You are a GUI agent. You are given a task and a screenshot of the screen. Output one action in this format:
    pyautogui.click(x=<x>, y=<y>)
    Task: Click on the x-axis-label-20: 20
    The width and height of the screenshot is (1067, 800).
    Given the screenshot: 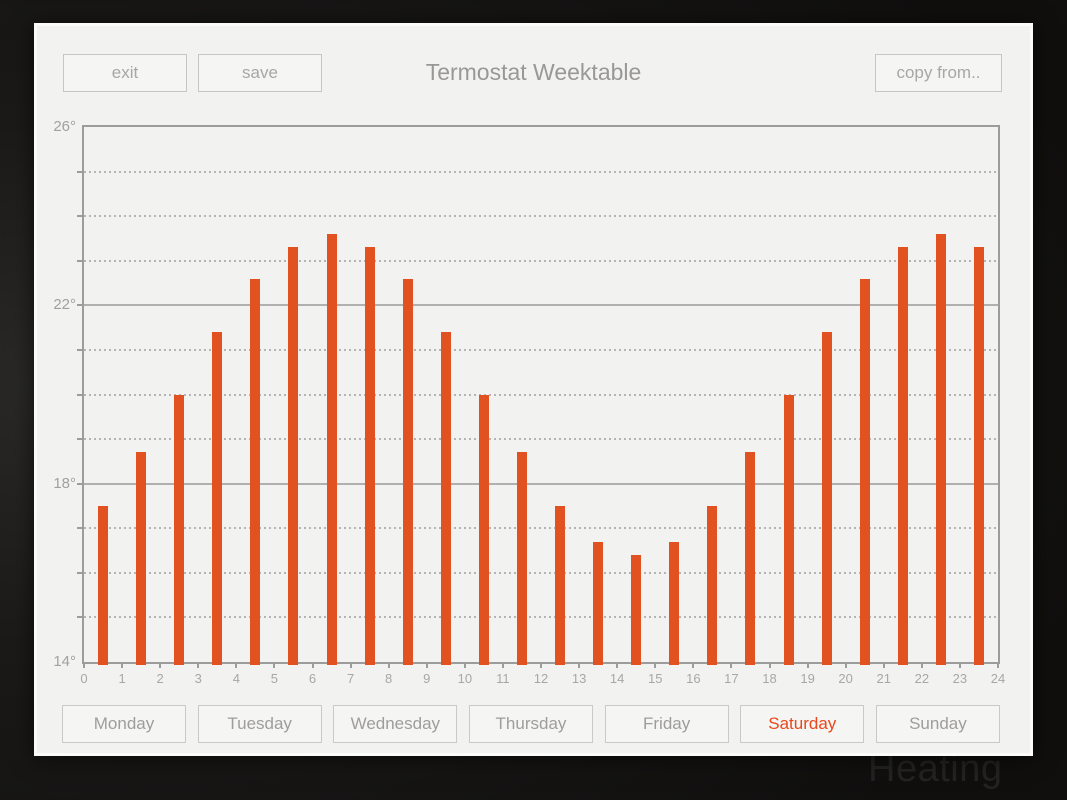 What is the action you would take?
    pyautogui.click(x=845, y=678)
    